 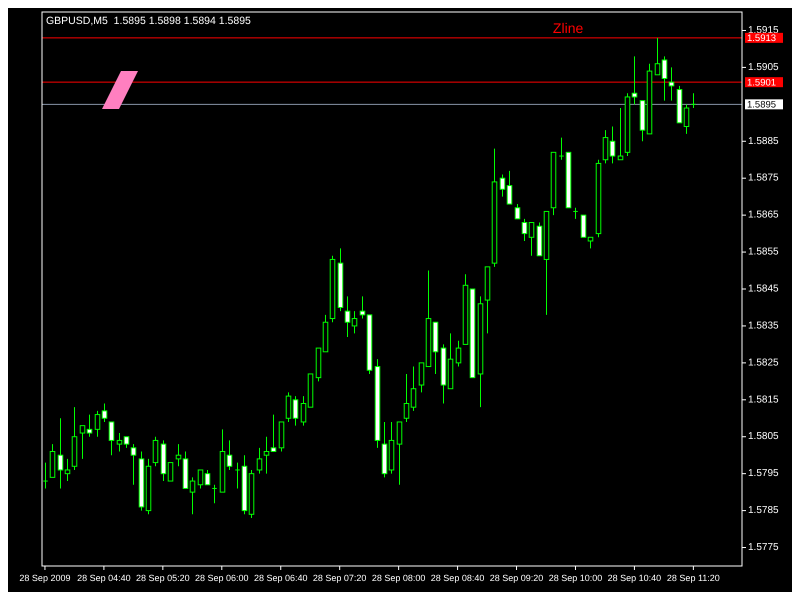 What do you see at coordinates (693, 578) in the screenshot?
I see `x-tick-label: 28 Sep 11:20` at bounding box center [693, 578].